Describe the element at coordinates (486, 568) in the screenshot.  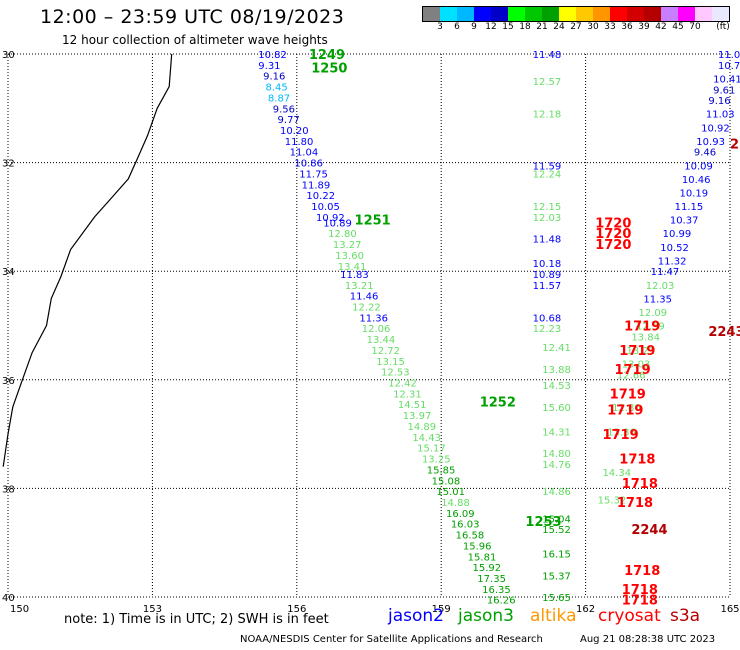
I see `swh-value: 15.92` at that location.